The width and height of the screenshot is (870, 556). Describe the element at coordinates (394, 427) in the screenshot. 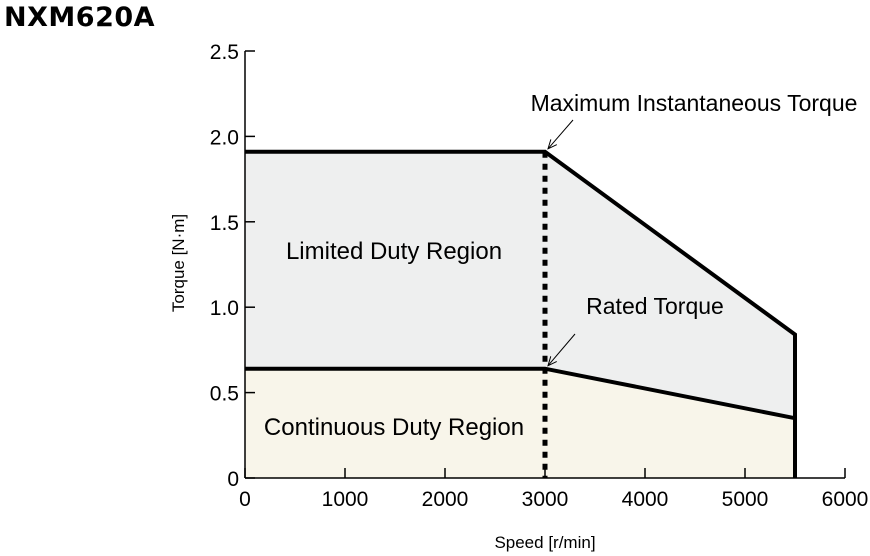

I see `continuous-duty-region-label: Continuous Duty Region` at that location.